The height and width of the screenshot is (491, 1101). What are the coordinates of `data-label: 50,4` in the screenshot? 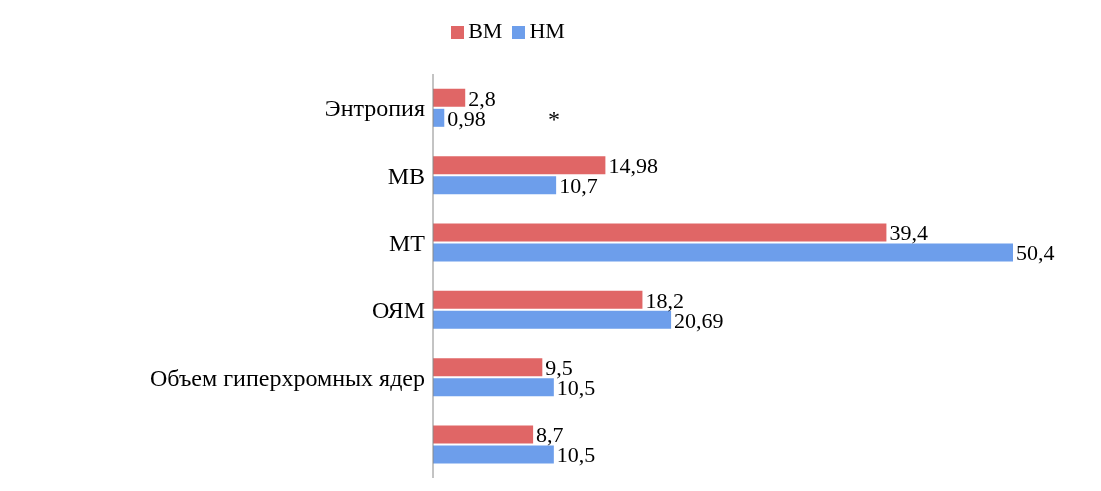 It's located at (1035, 253).